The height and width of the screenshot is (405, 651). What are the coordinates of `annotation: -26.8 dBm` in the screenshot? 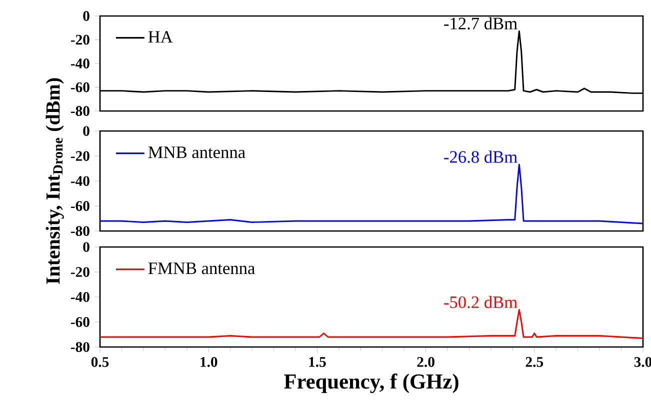 It's located at (481, 156).